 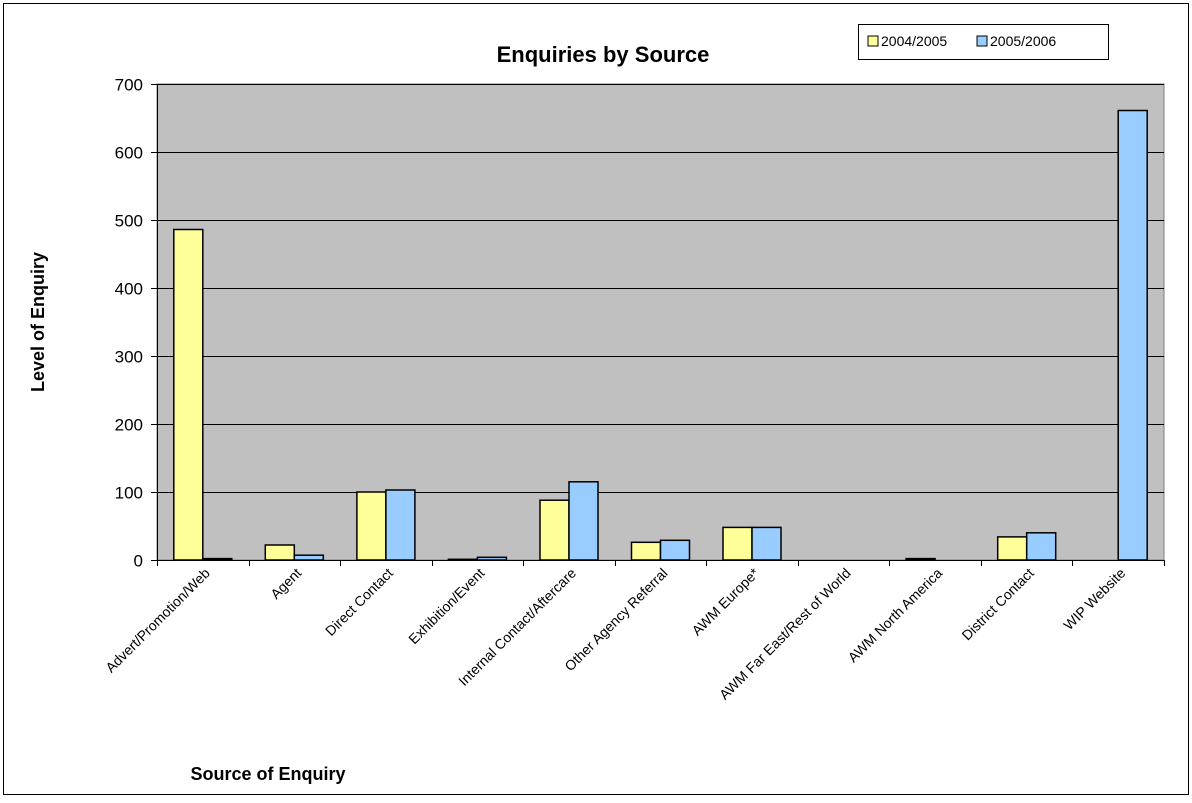 What do you see at coordinates (492, 558) in the screenshot?
I see `bar-2005-2006-exhibition-event` at bounding box center [492, 558].